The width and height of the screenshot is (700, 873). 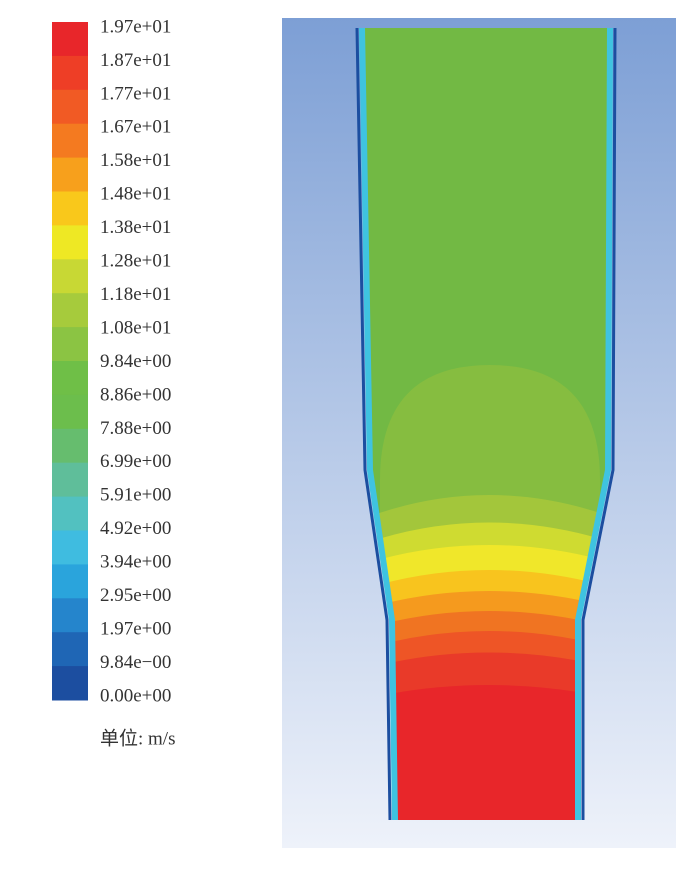 What do you see at coordinates (135, 595) in the screenshot?
I see `colorbar-label: 2.95e+00` at bounding box center [135, 595].